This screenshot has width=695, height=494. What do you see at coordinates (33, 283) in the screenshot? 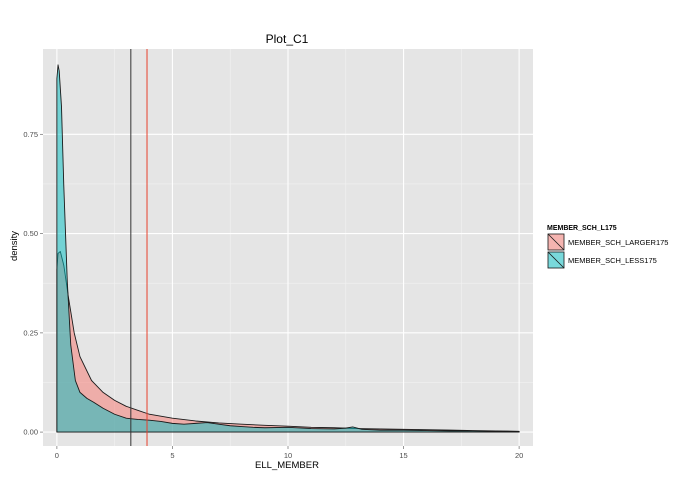
I see `y-axis-ticks: 0.00 0.25 0.50 0.75` at bounding box center [33, 283].